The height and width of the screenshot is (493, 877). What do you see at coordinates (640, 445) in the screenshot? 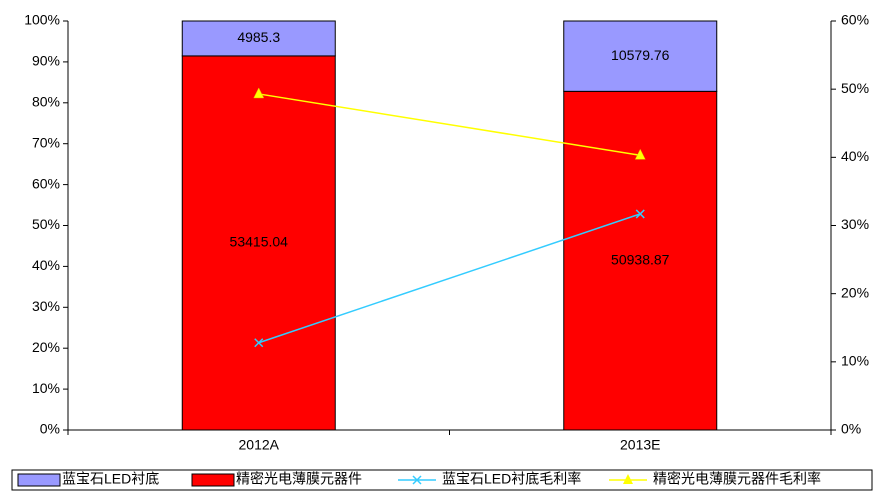
I see `x-tick-label: 2013E` at bounding box center [640, 445].